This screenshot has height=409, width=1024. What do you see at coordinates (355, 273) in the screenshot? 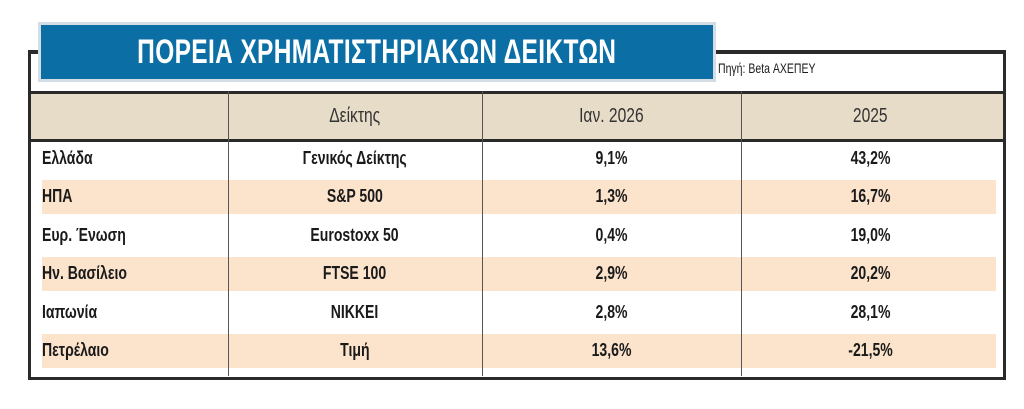
I see `cell-index: FTSE 100` at bounding box center [355, 273].